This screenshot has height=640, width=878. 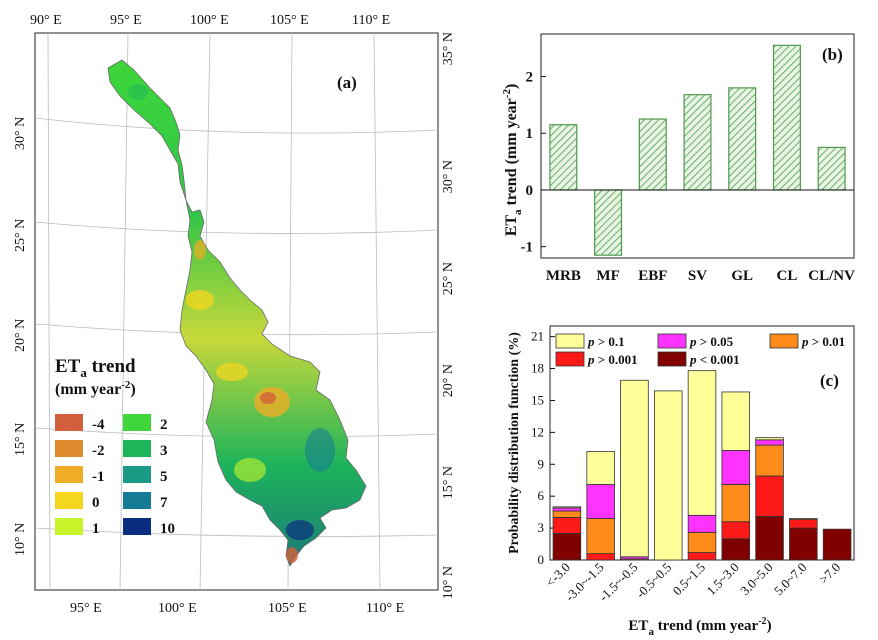 I want to click on legend-swatch-label: 1, so click(x=96, y=529).